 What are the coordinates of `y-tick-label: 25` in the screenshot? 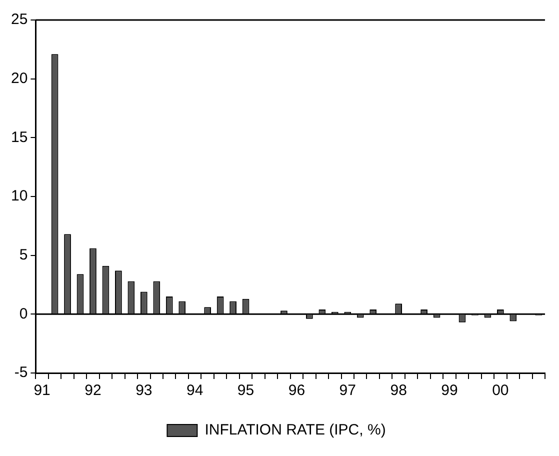 It's located at (19, 19).